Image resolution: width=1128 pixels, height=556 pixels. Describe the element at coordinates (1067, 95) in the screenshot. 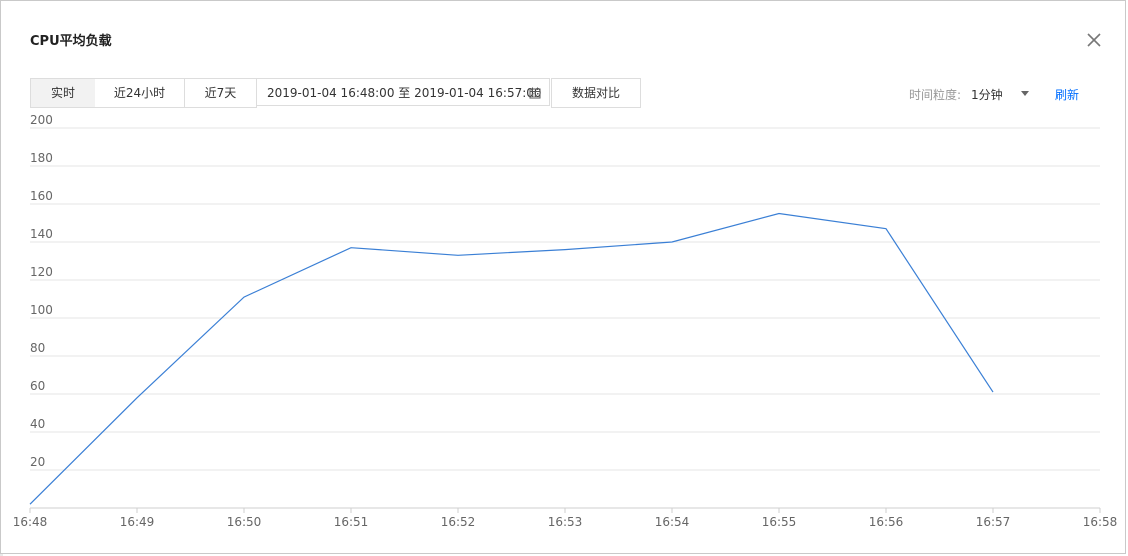

I see `refresh-link: 刷新` at that location.